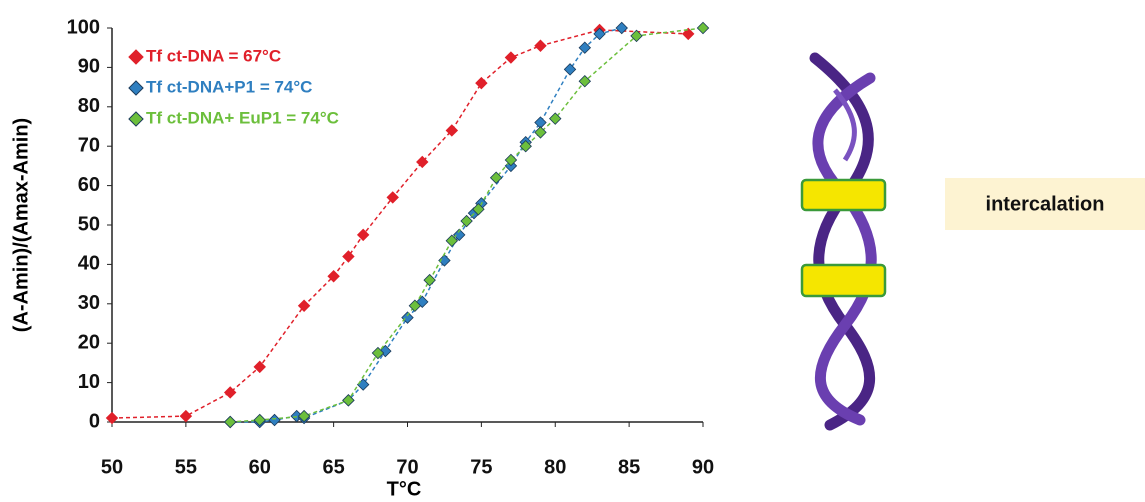 This screenshot has height=502, width=1145. I want to click on legend-label: Tf ct-DNA = 67°C, so click(213, 55).